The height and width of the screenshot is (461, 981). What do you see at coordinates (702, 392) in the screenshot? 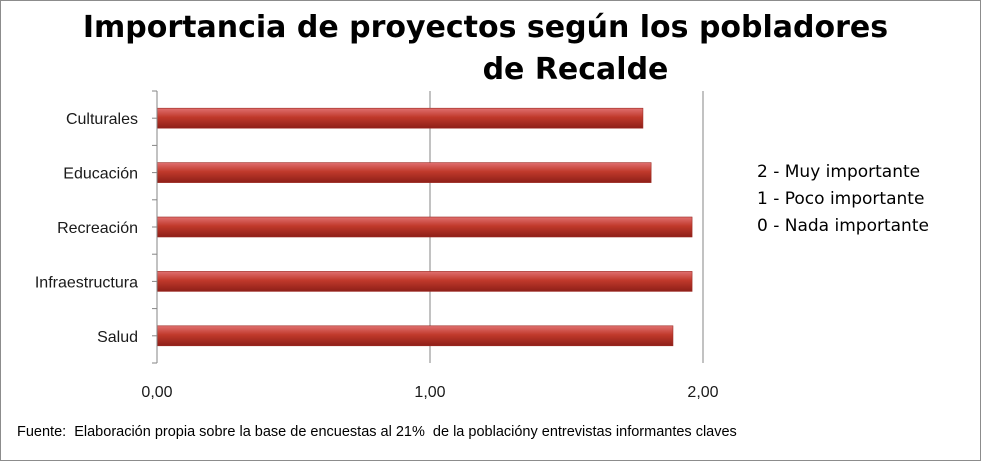
I see `x-tick-label-2: 2,00` at bounding box center [702, 392].